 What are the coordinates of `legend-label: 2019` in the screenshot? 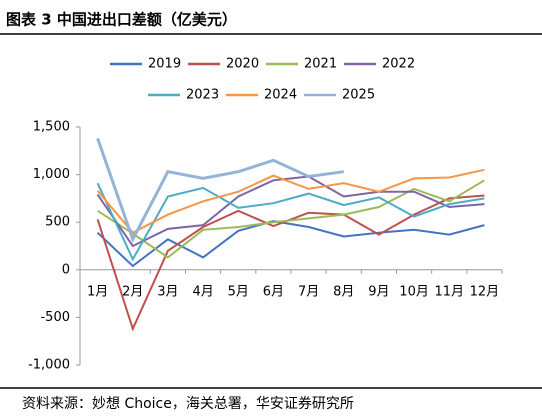 It's located at (164, 64).